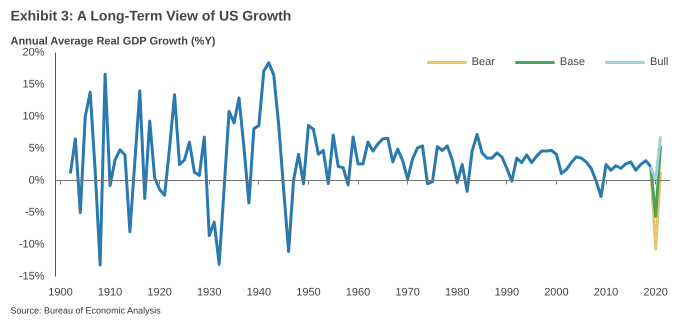  I want to click on x-tick-label: 2000, so click(556, 292).